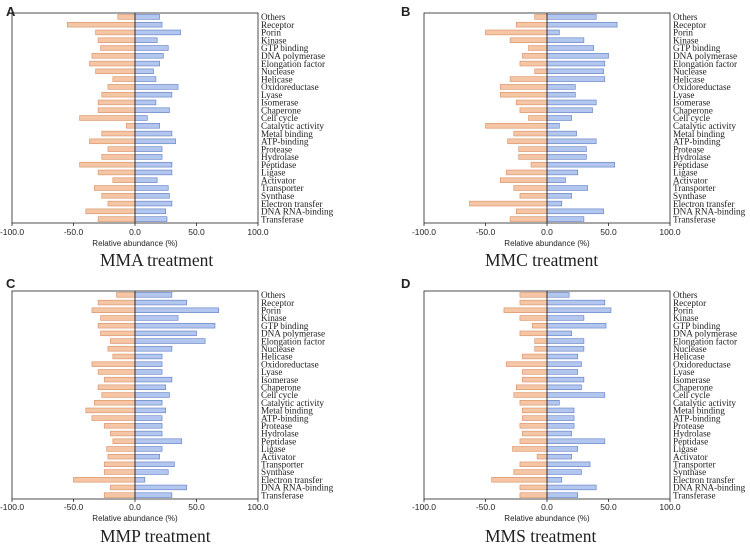  I want to click on category-label: Peptidase, so click(278, 441).